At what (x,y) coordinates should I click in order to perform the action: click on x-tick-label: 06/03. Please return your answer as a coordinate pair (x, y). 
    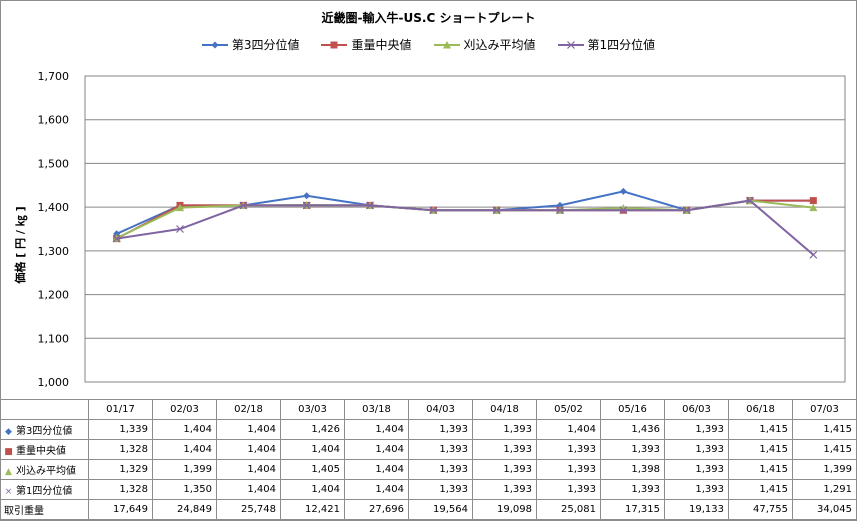
    Looking at the image, I should click on (696, 409).